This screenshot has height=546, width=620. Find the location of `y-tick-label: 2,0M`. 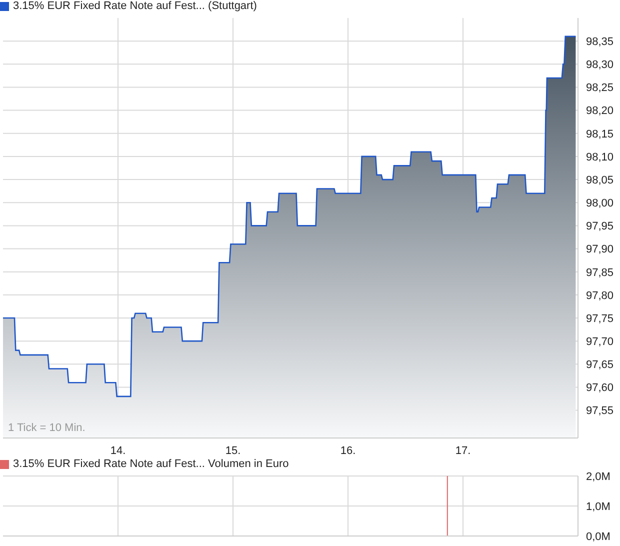

y-tick-label: 2,0M is located at coordinates (598, 476).